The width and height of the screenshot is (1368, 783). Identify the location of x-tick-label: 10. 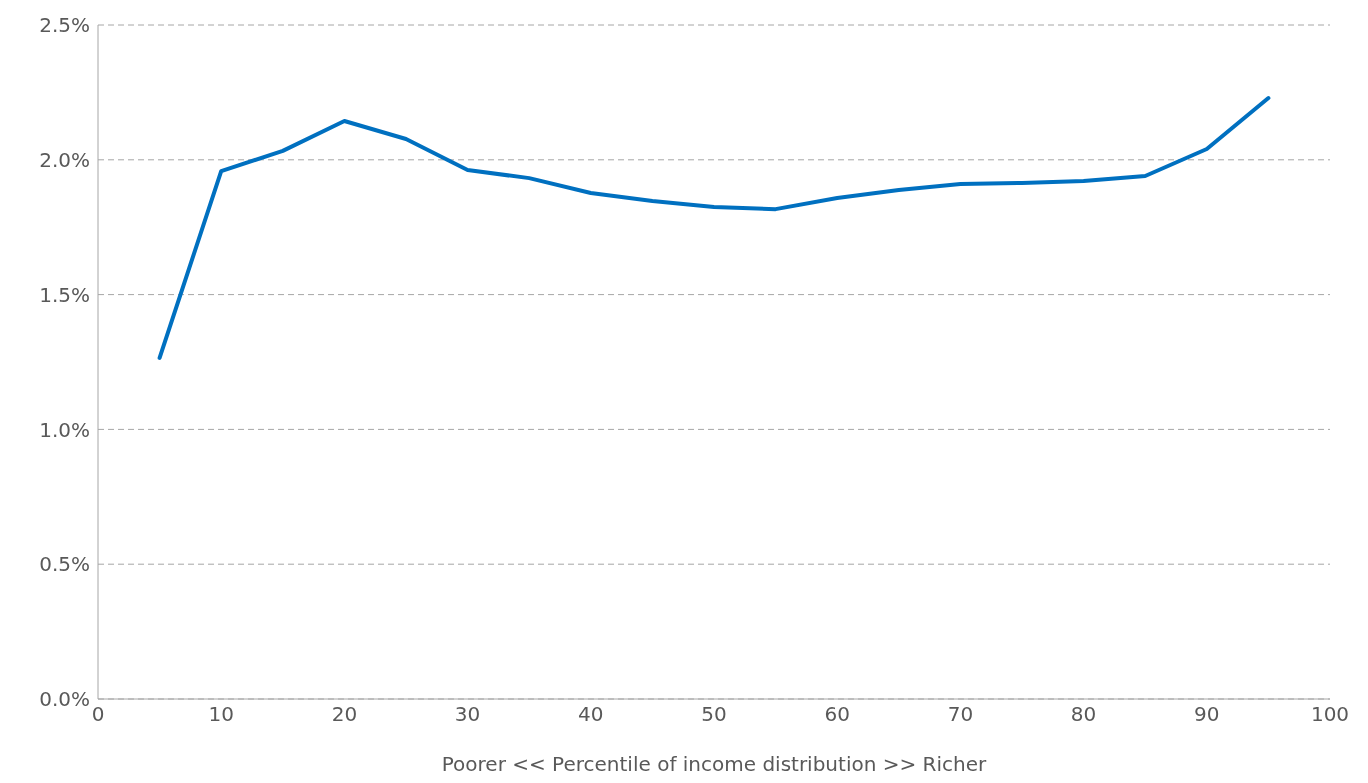
(221, 714).